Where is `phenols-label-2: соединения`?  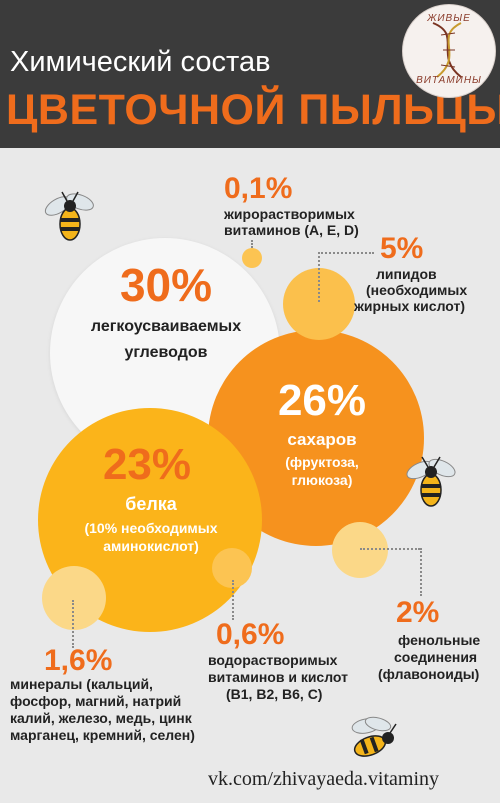 phenols-label-2: соединения is located at coordinates (436, 657).